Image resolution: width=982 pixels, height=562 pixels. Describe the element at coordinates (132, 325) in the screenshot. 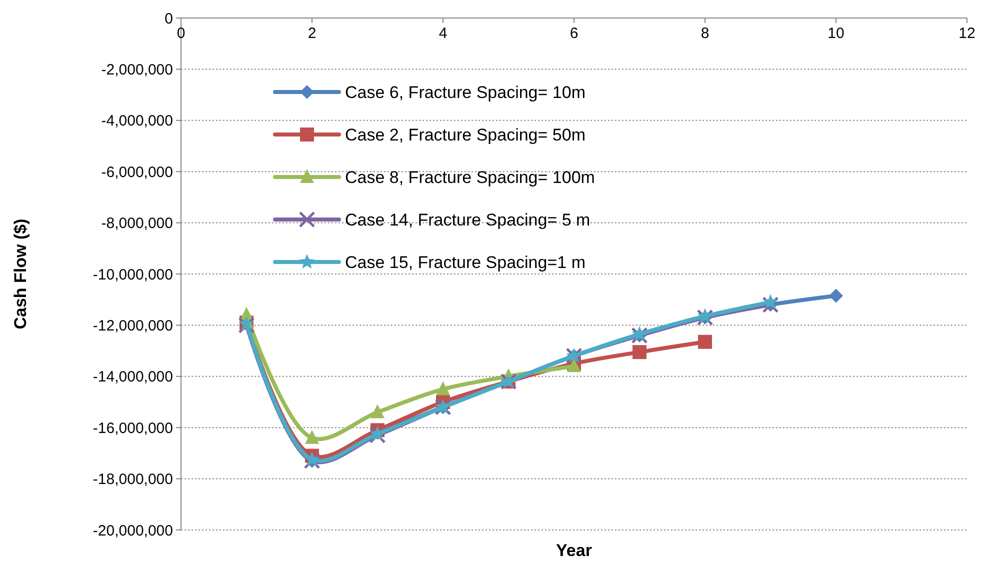

I see `y-tick-label: -12,000,000` at that location.